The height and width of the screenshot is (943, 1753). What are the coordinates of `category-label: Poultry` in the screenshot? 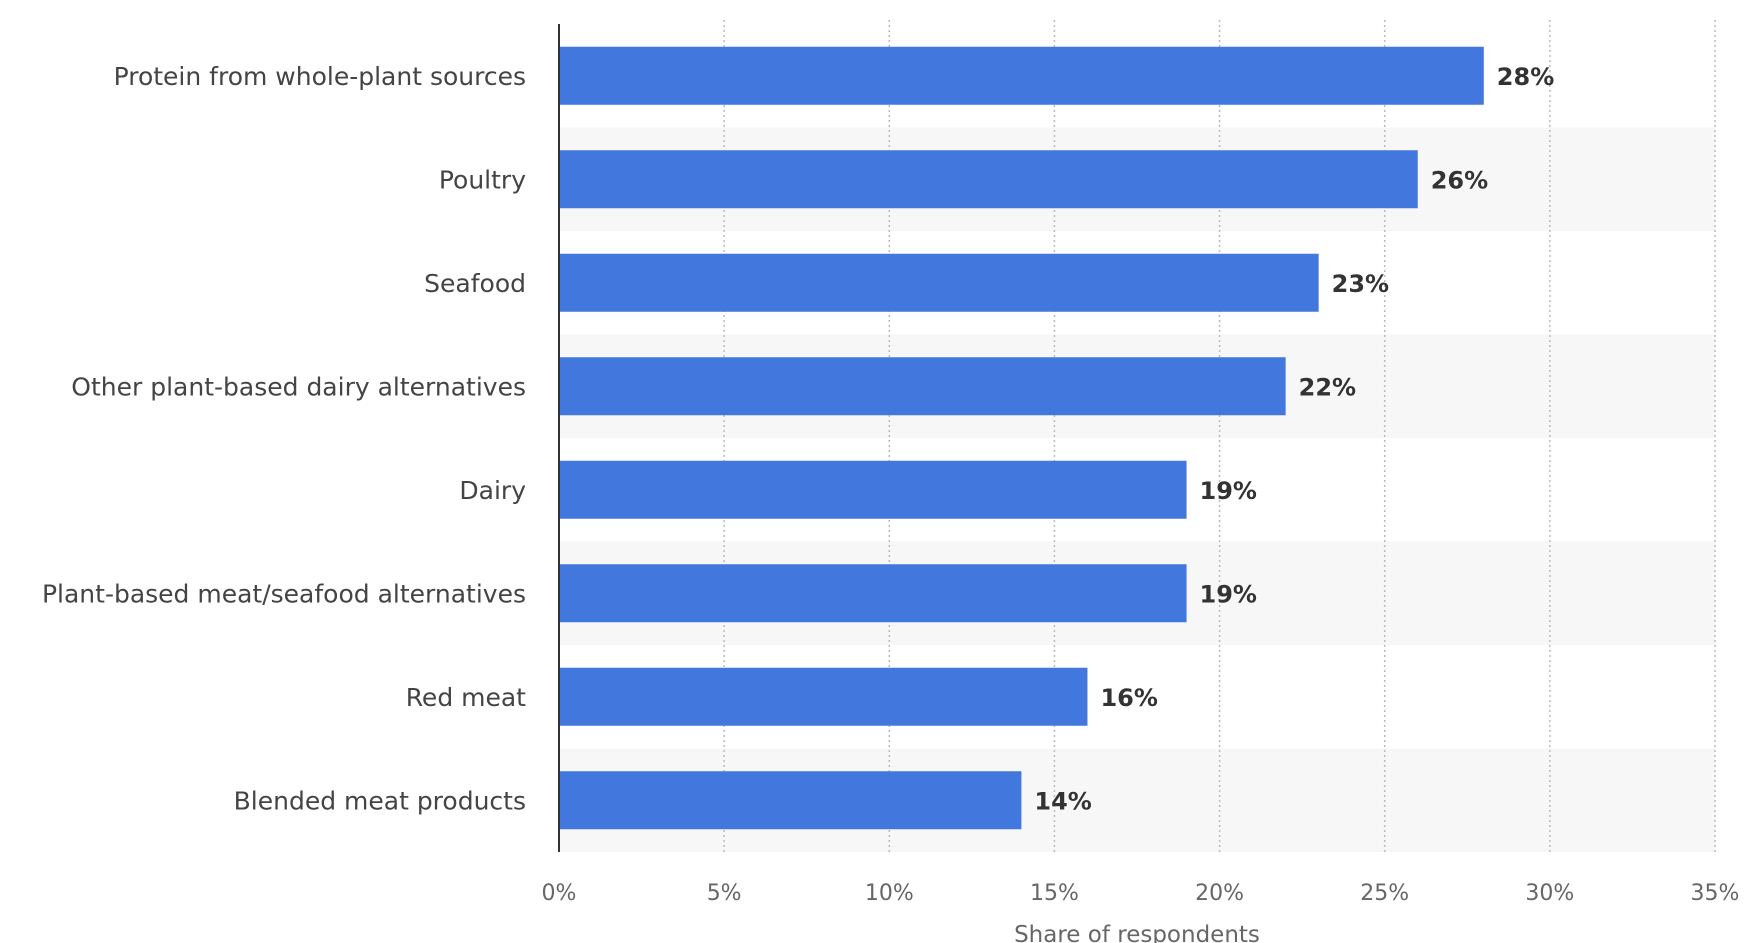 It's located at (482, 179).